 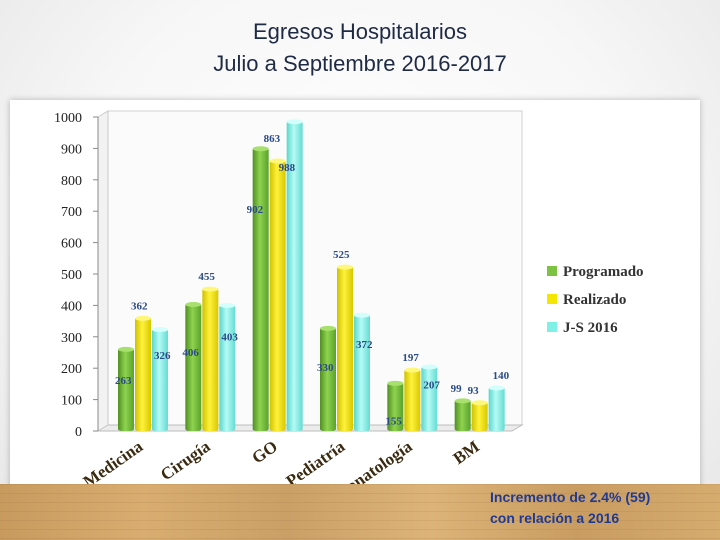 I want to click on x-tick-label: GO, so click(x=264, y=452).